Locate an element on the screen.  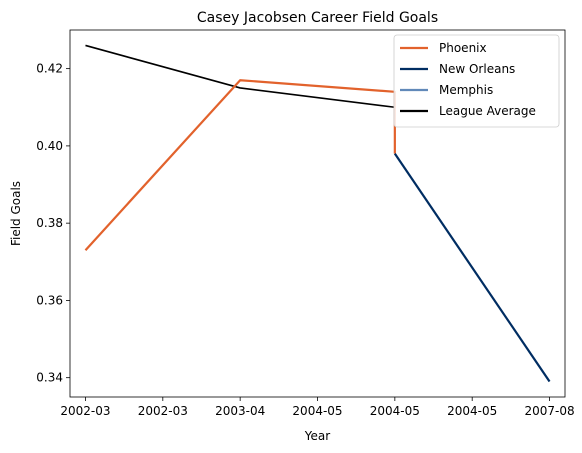
legend-label: Memphis is located at coordinates (466, 90).